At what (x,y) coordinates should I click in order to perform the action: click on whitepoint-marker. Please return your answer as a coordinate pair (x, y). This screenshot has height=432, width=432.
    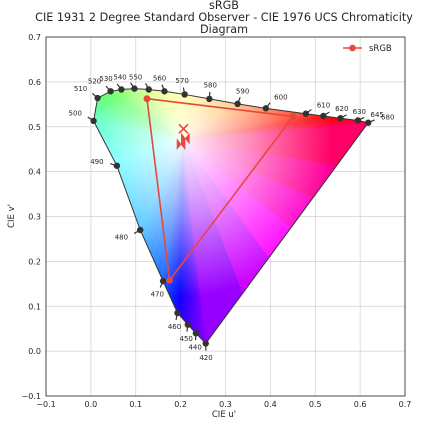
    Looking at the image, I should click on (185, 138).